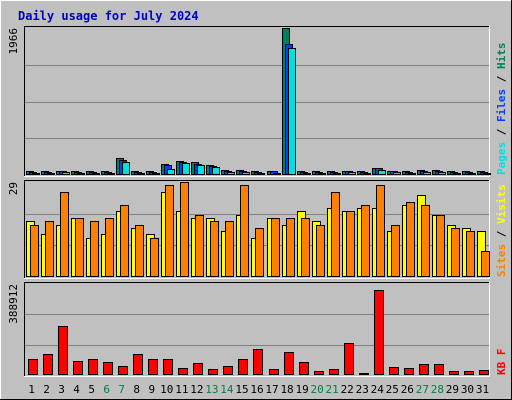  I want to click on x-tick-label: 24, so click(378, 389).